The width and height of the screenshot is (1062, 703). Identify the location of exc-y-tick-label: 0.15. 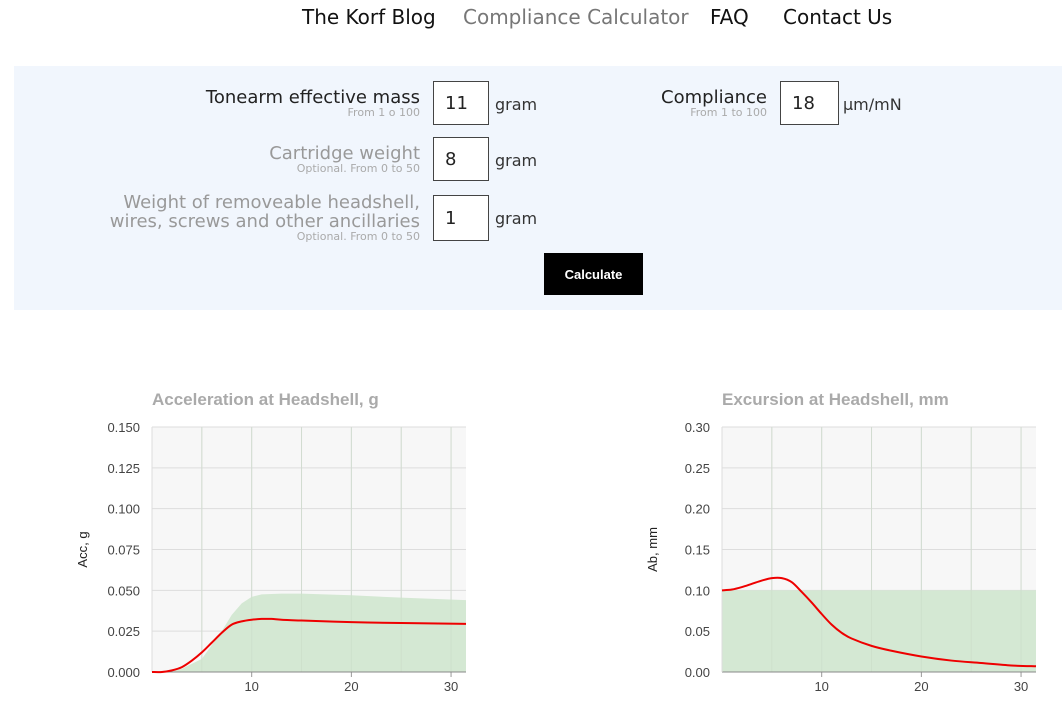
(697, 550).